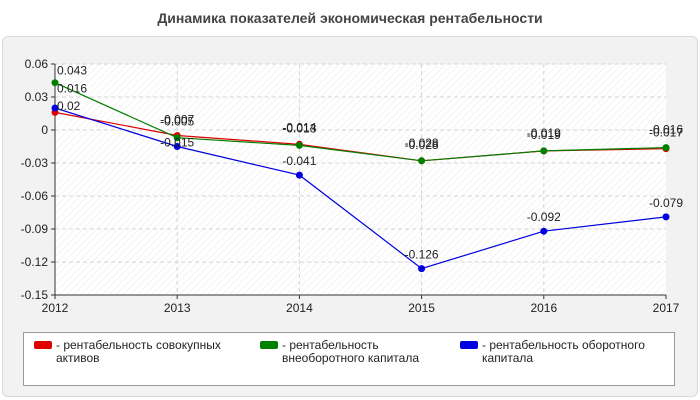 This screenshot has height=400, width=700. I want to click on data-label: -0.079, so click(666, 203).